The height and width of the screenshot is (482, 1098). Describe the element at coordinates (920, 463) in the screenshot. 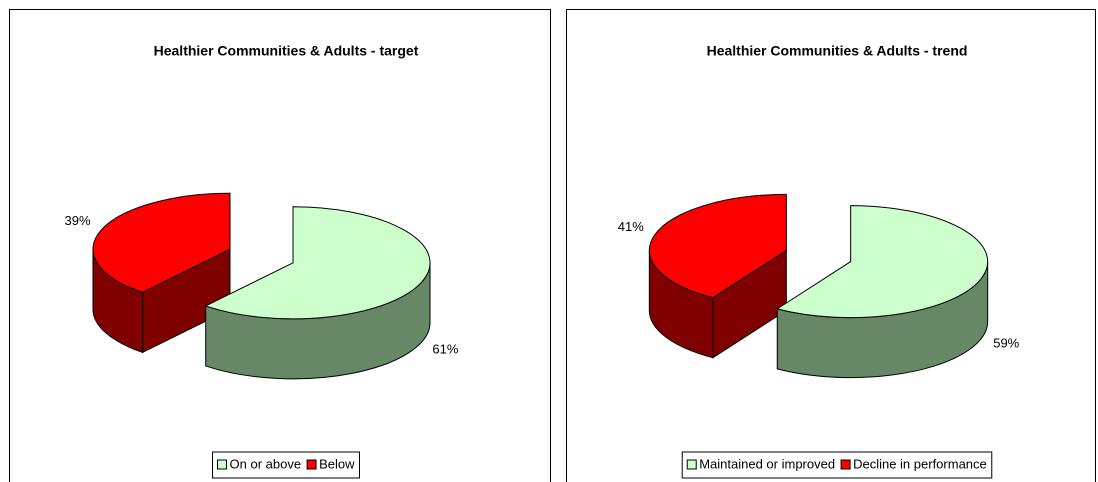

I see `legend-label: Decline in performance` at that location.